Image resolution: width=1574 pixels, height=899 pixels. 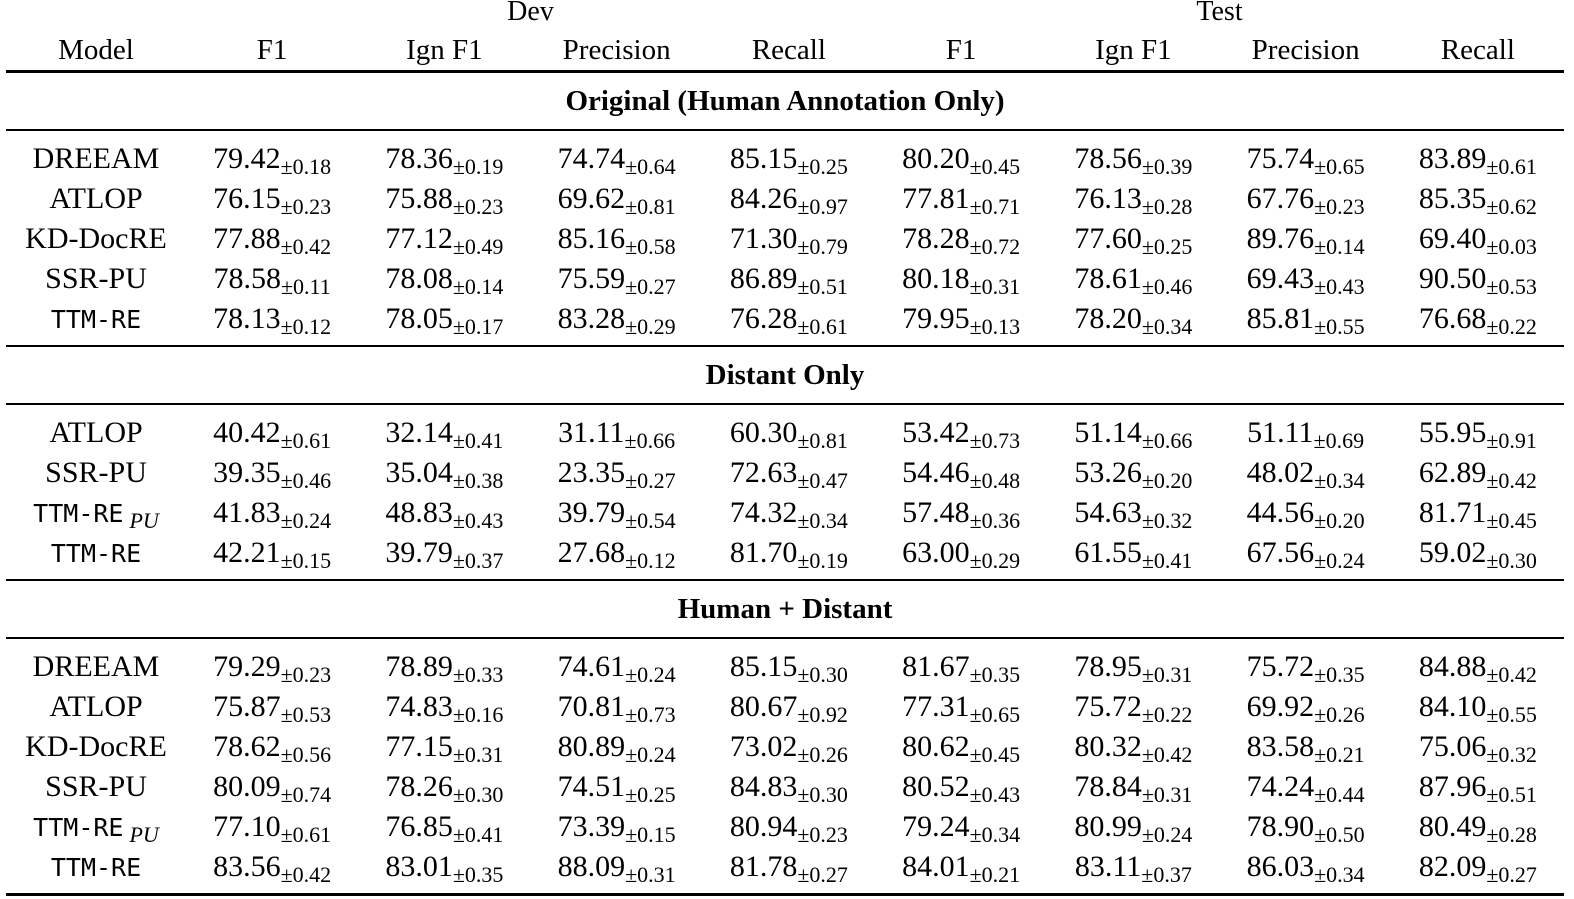 What do you see at coordinates (247, 666) in the screenshot?
I see `metric-value: 79.29` at bounding box center [247, 666].